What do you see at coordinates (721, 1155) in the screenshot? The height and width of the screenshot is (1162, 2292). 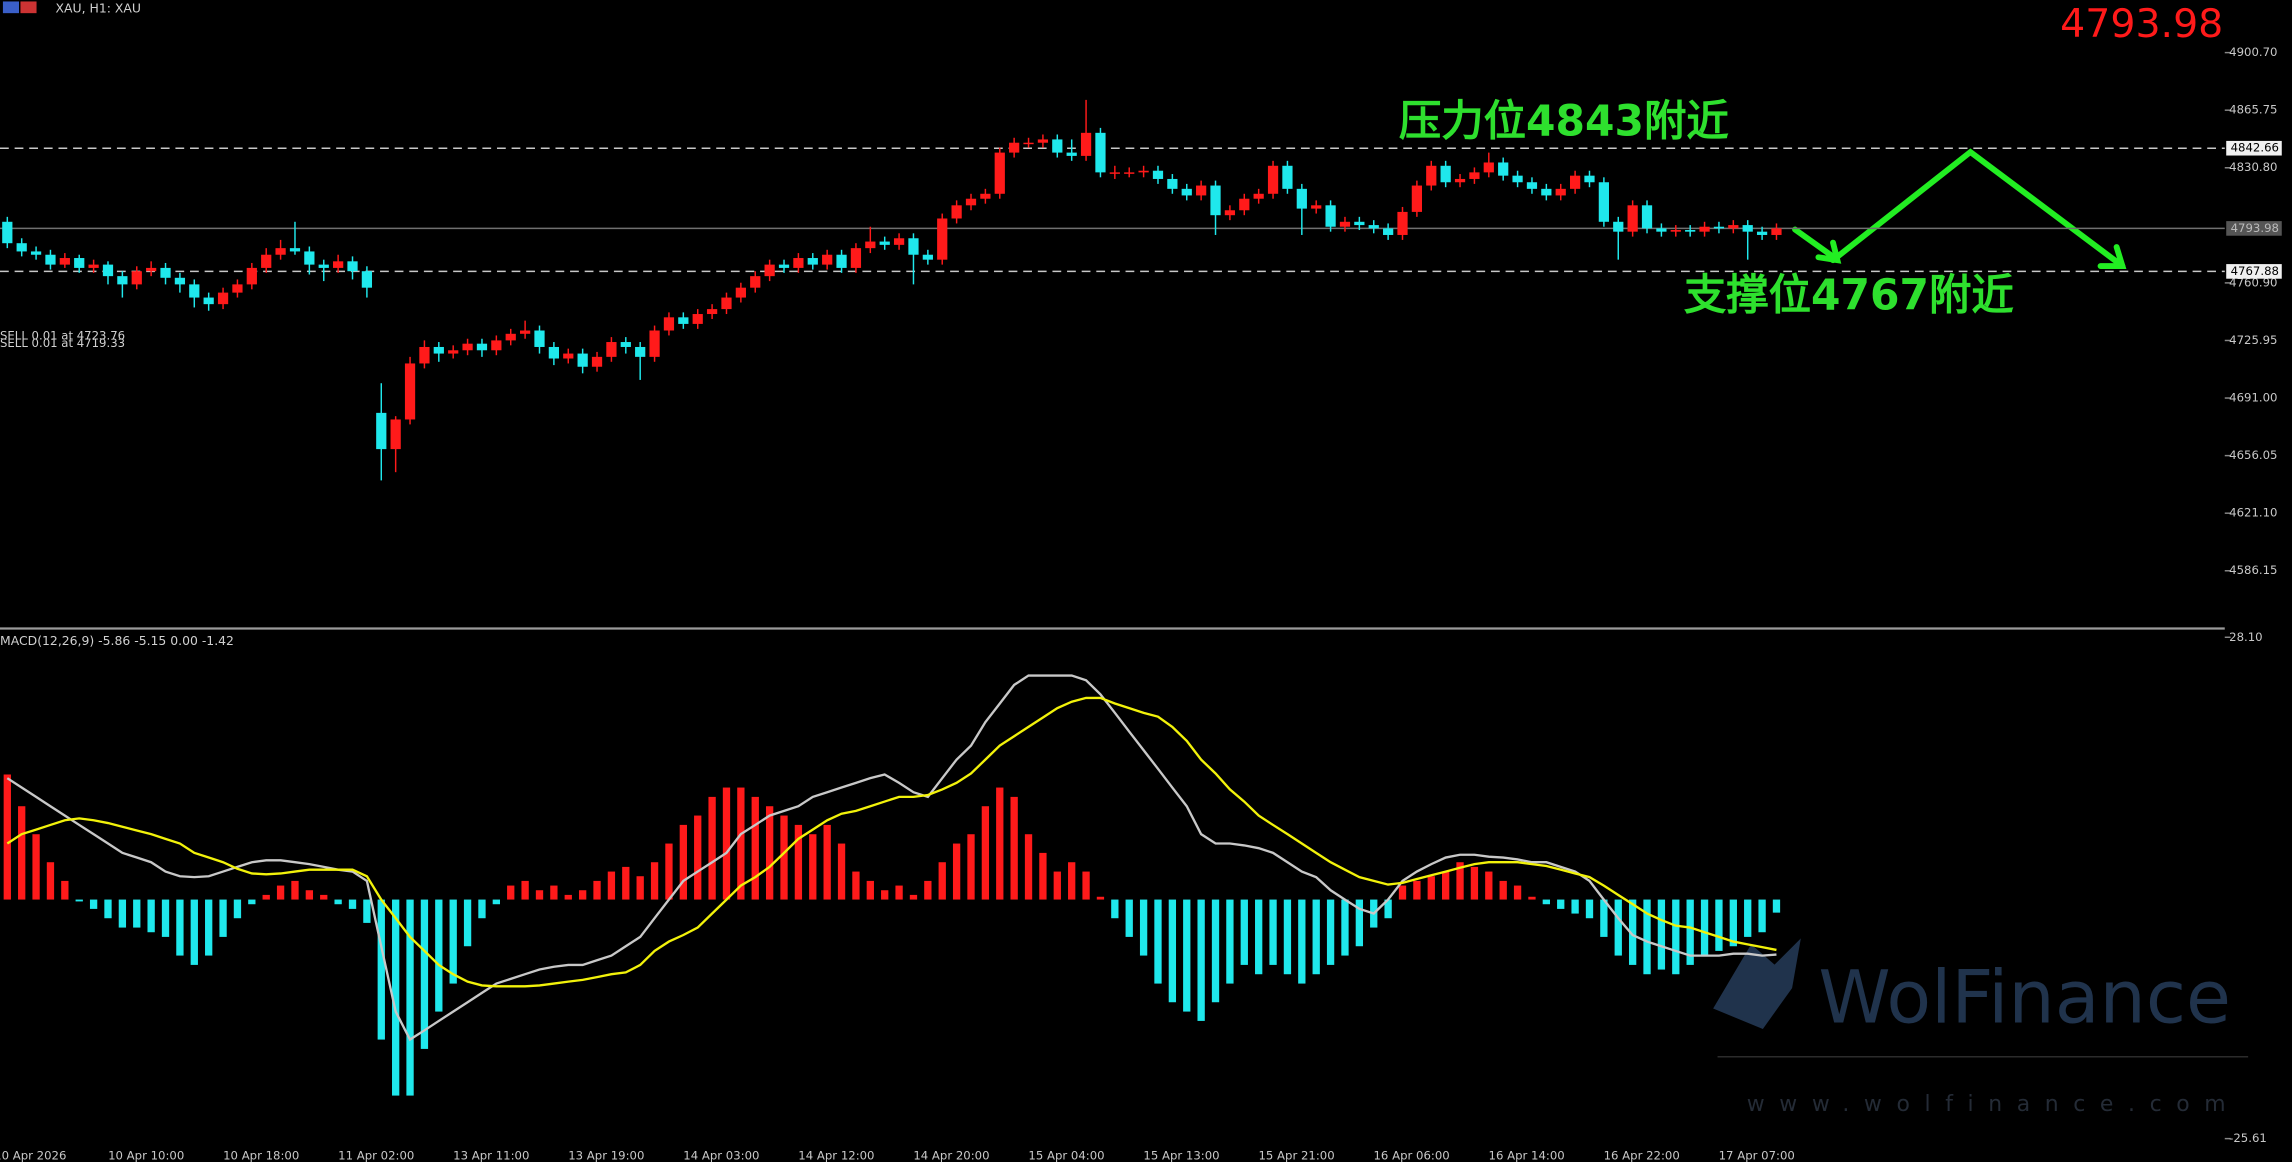 I see `x-tick-label: 14 Apr 03:00` at bounding box center [721, 1155].